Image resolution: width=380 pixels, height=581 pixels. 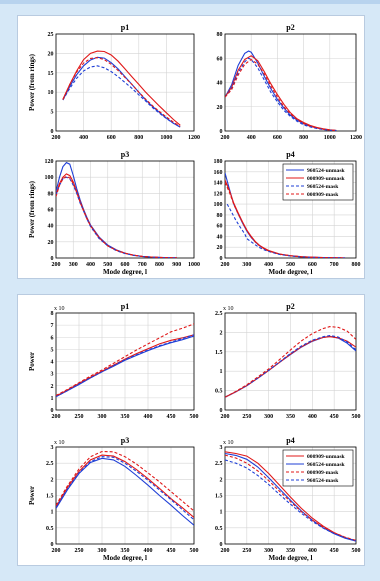 I want to click on y-tick-label: 120, so click(x=49, y=162).